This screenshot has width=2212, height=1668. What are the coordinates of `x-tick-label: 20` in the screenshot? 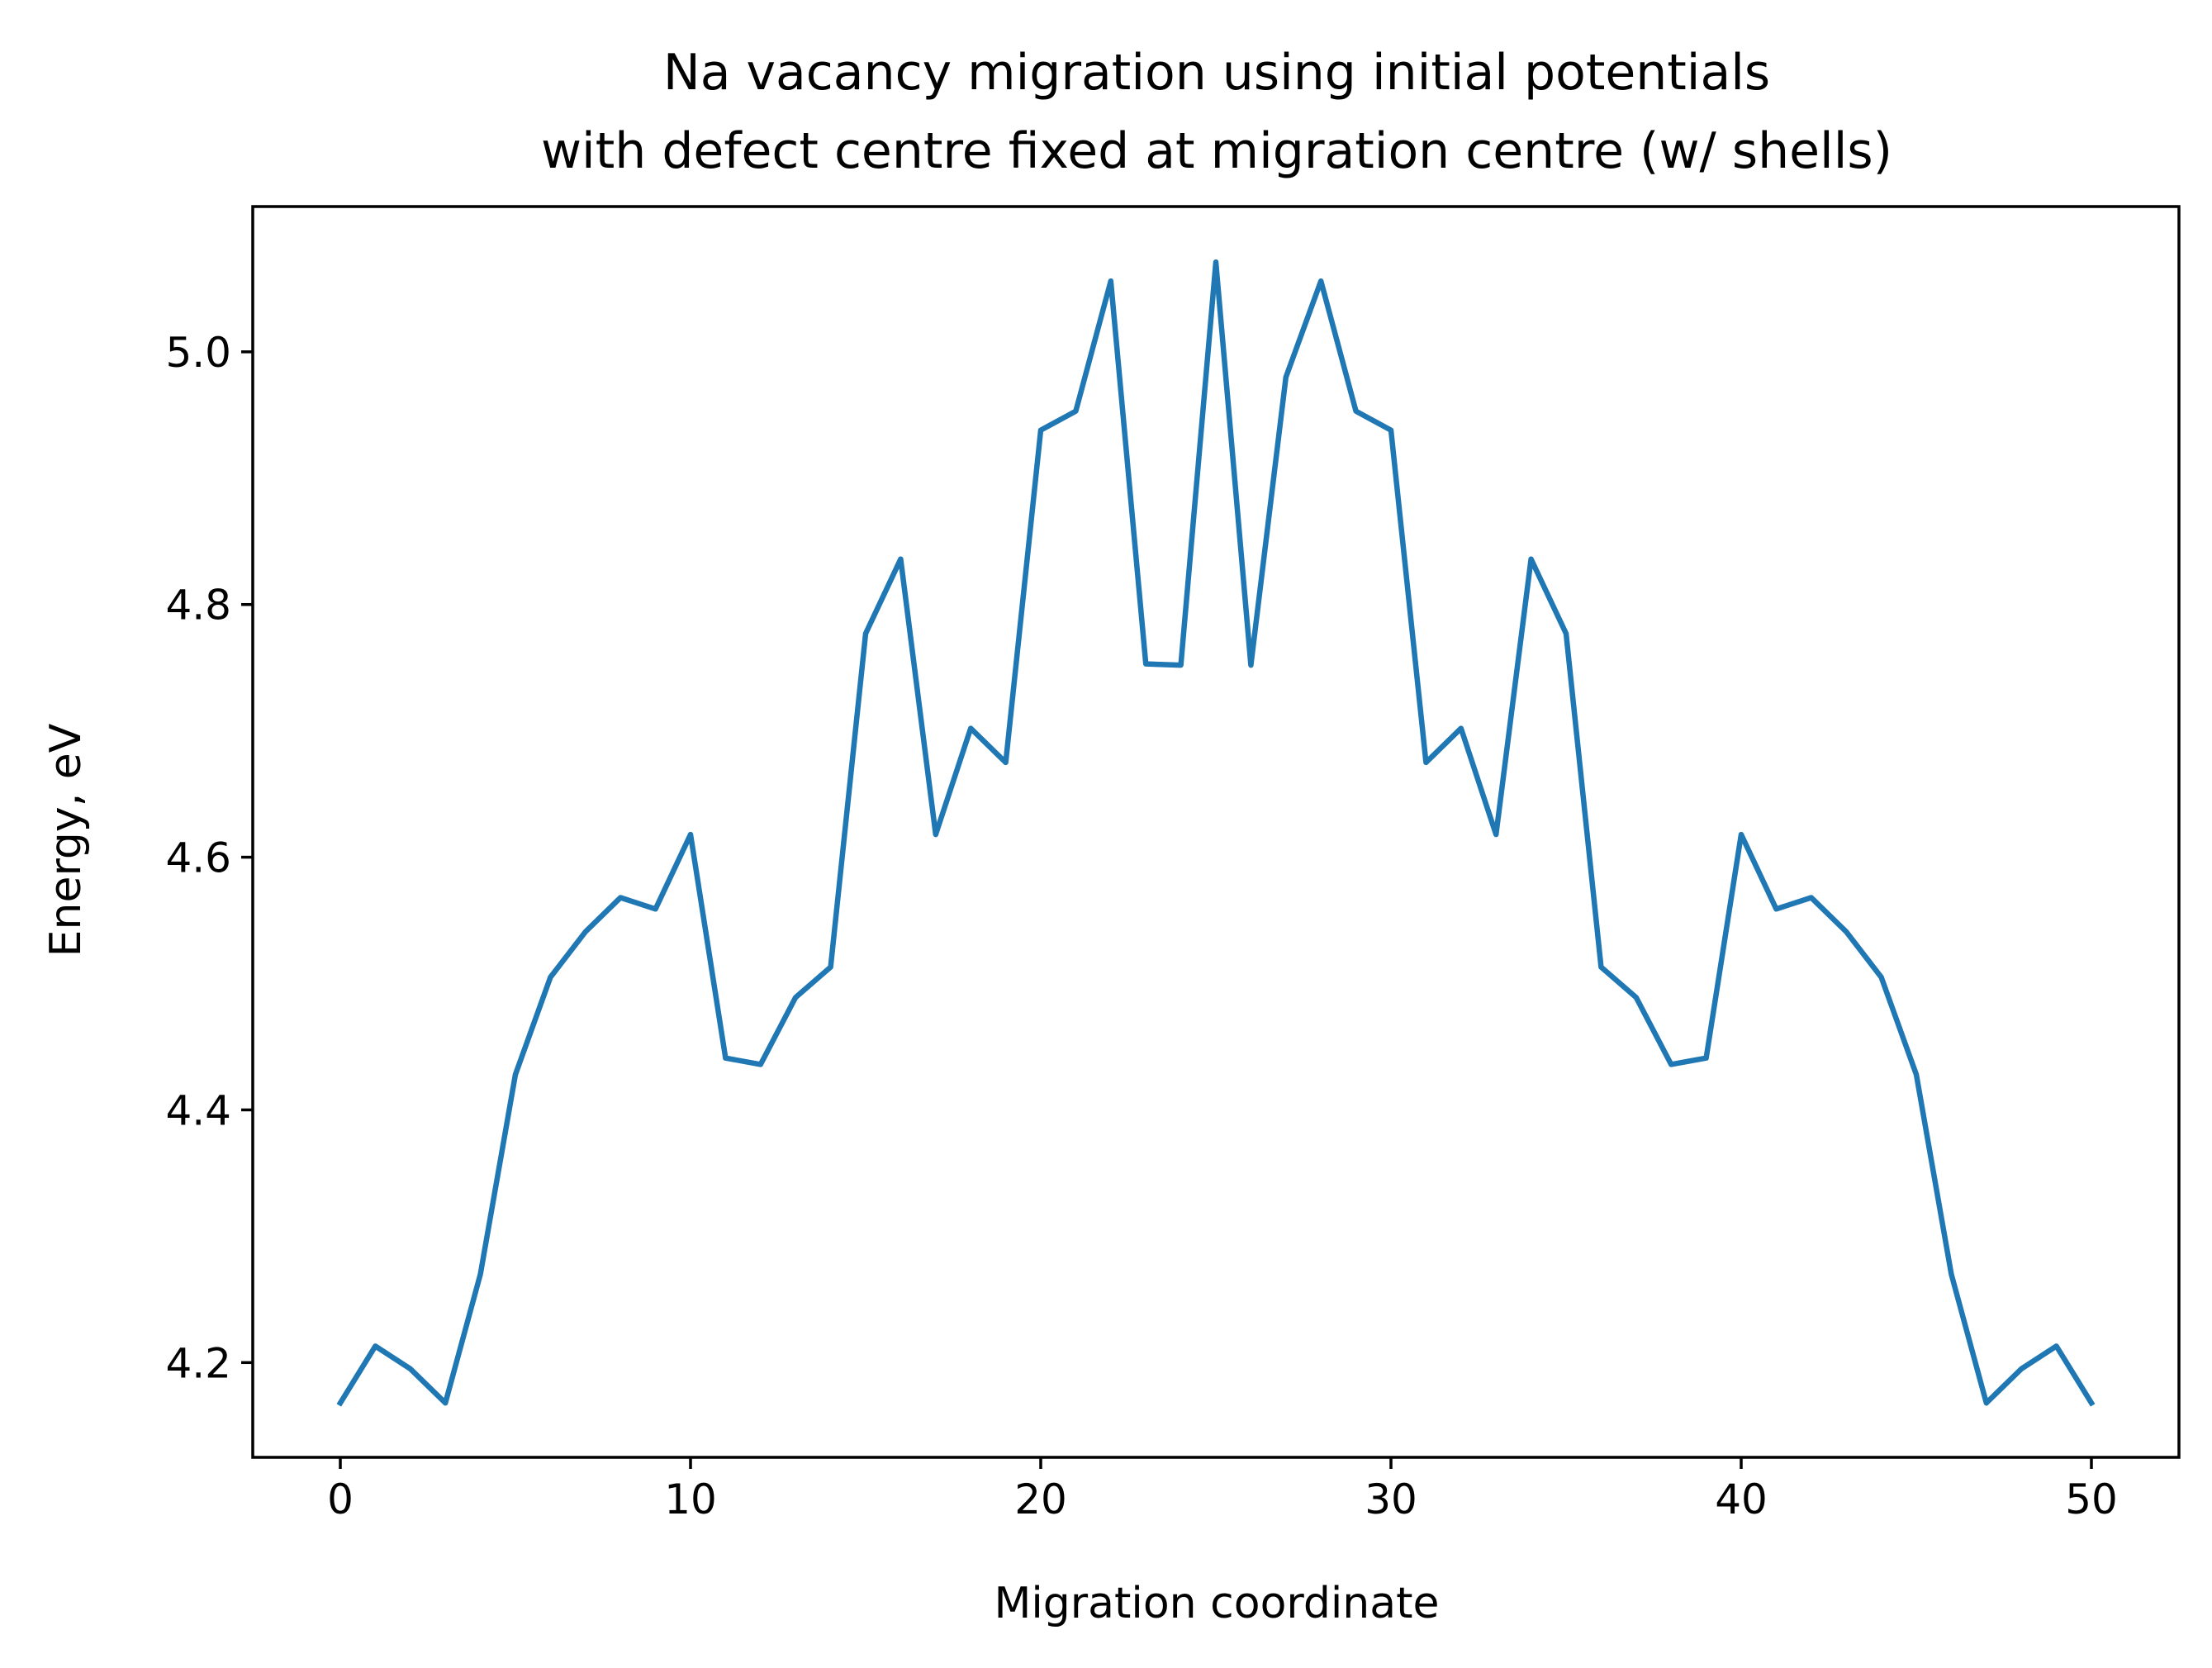 It's located at (1040, 1499).